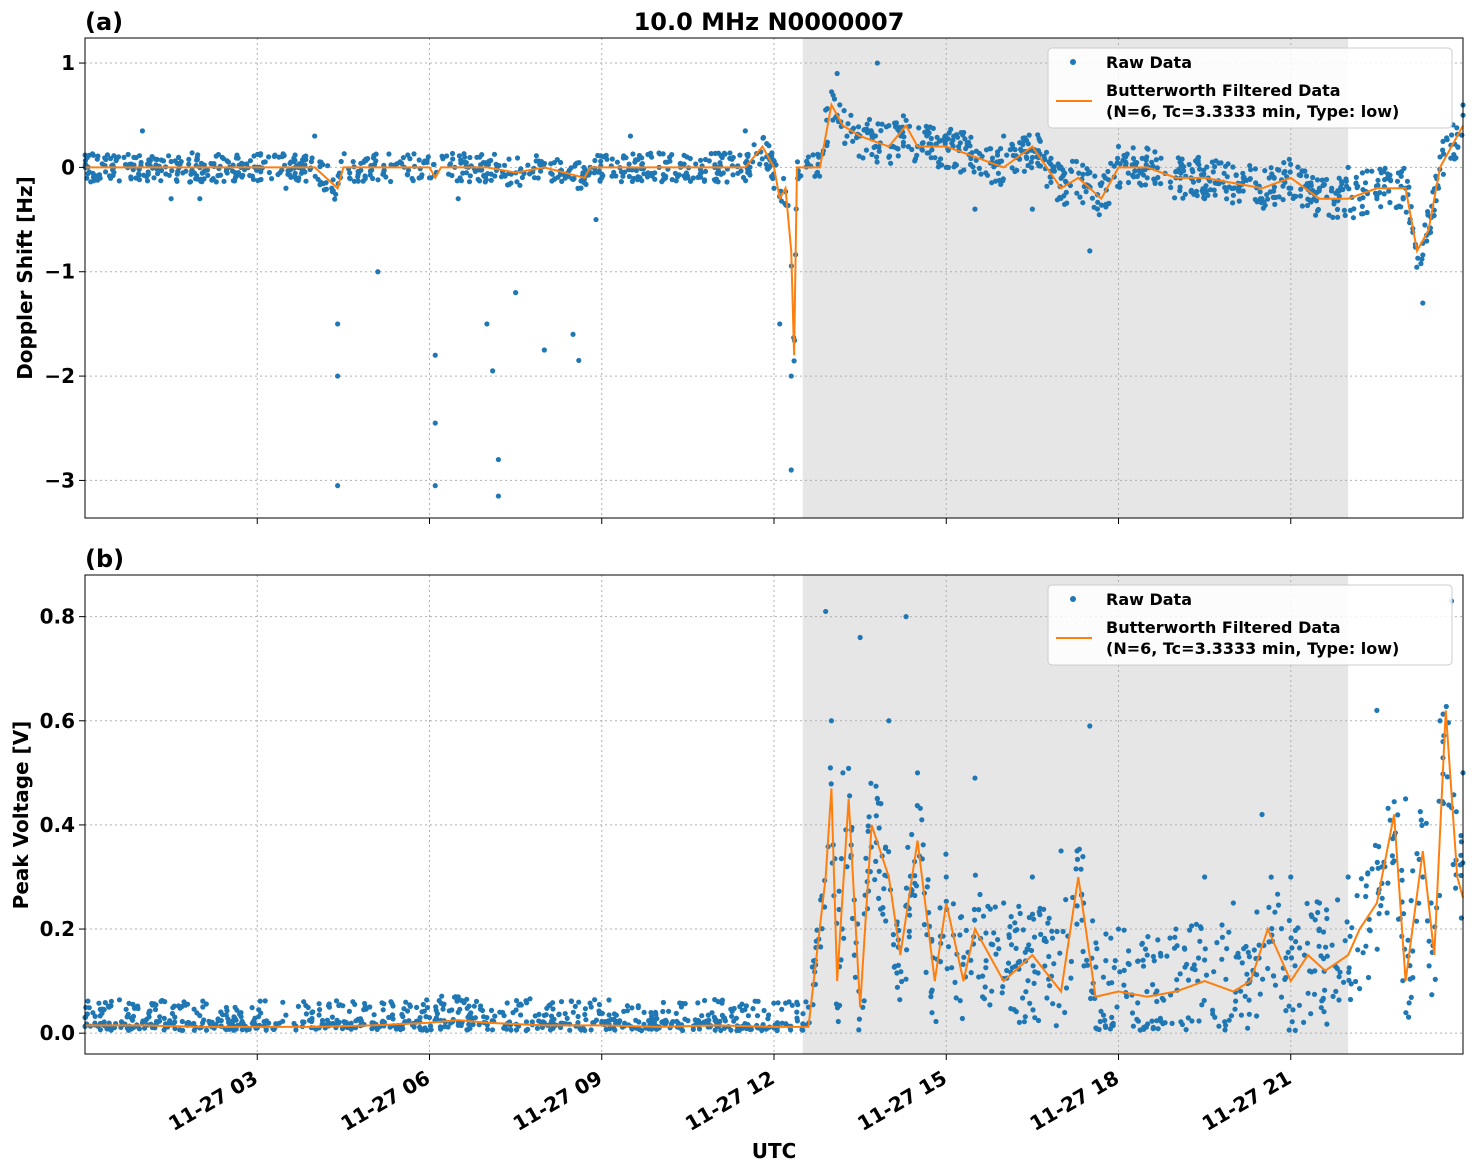 This screenshot has height=1176, width=1472. I want to click on x-tick-label: 11-27 03, so click(213, 1101).